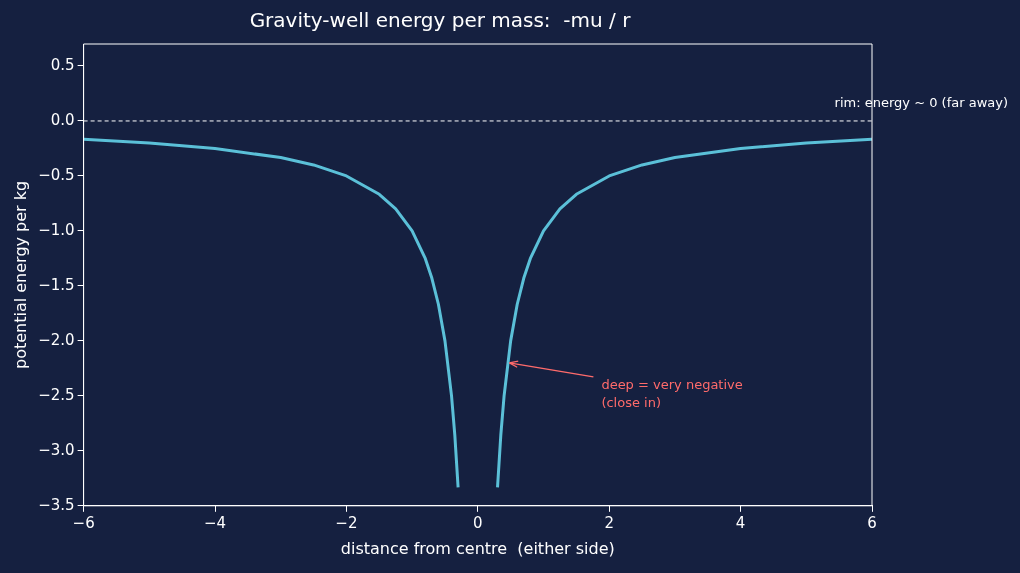 The height and width of the screenshot is (573, 1020). I want to click on y-axis-title: potential energy per kg, so click(20, 274).